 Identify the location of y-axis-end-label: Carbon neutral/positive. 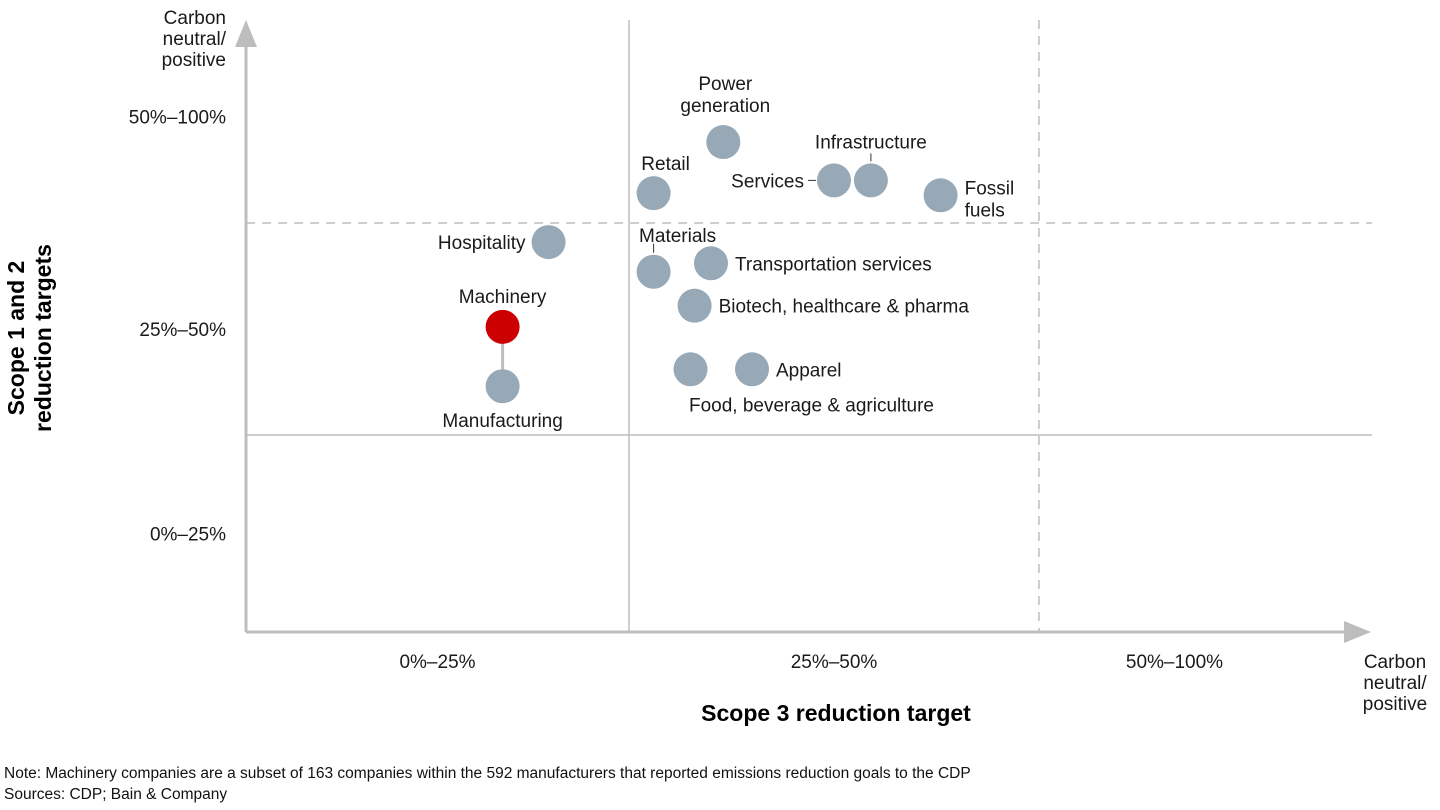
(194, 39).